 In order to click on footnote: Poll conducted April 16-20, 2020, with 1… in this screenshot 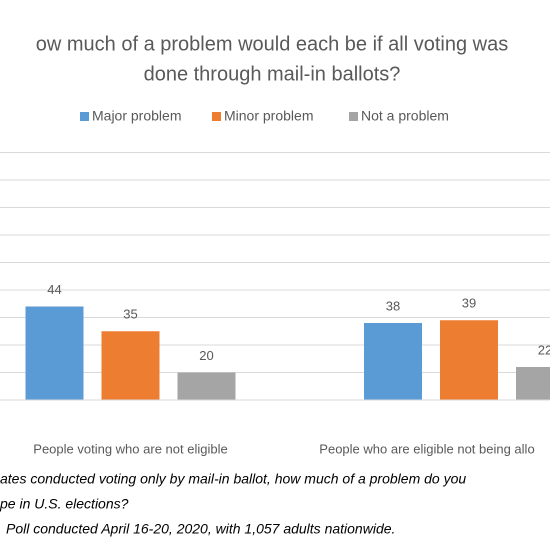, I will do `click(200, 529)`.